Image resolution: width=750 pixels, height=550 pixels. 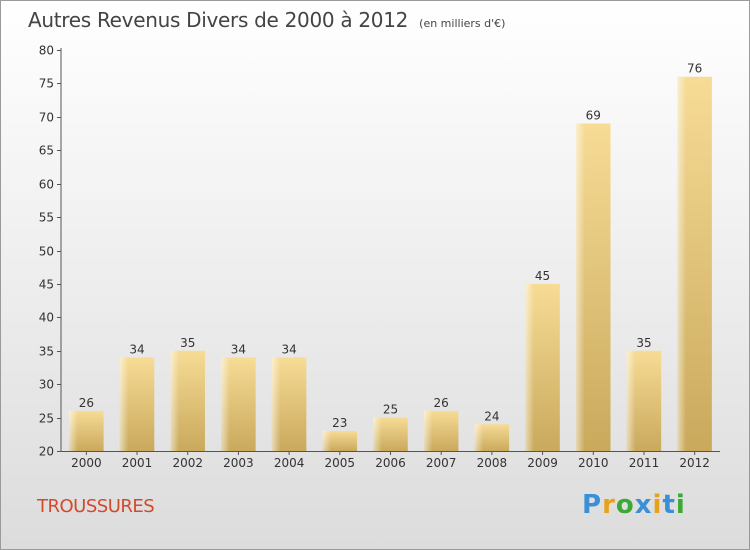 I want to click on x-tick-label: 2012, so click(x=694, y=463).